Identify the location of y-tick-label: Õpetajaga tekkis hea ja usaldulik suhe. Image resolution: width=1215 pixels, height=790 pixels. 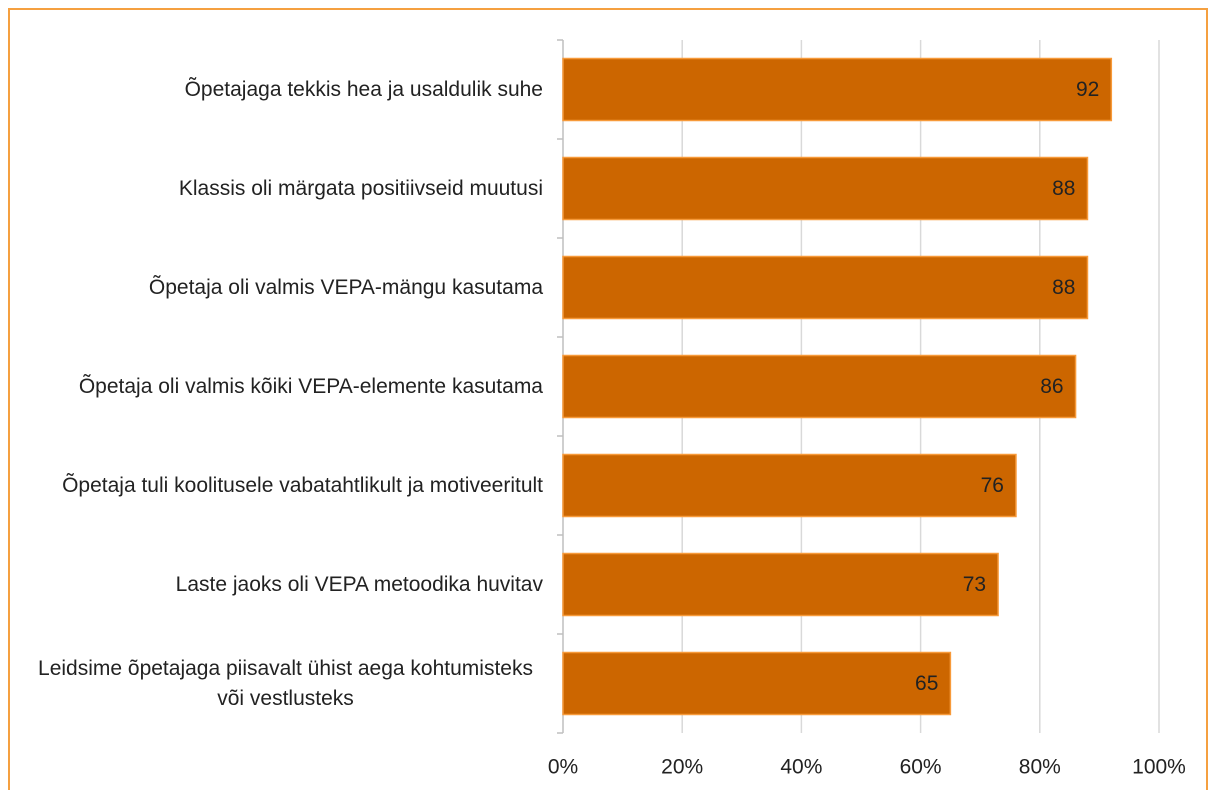
(363, 89).